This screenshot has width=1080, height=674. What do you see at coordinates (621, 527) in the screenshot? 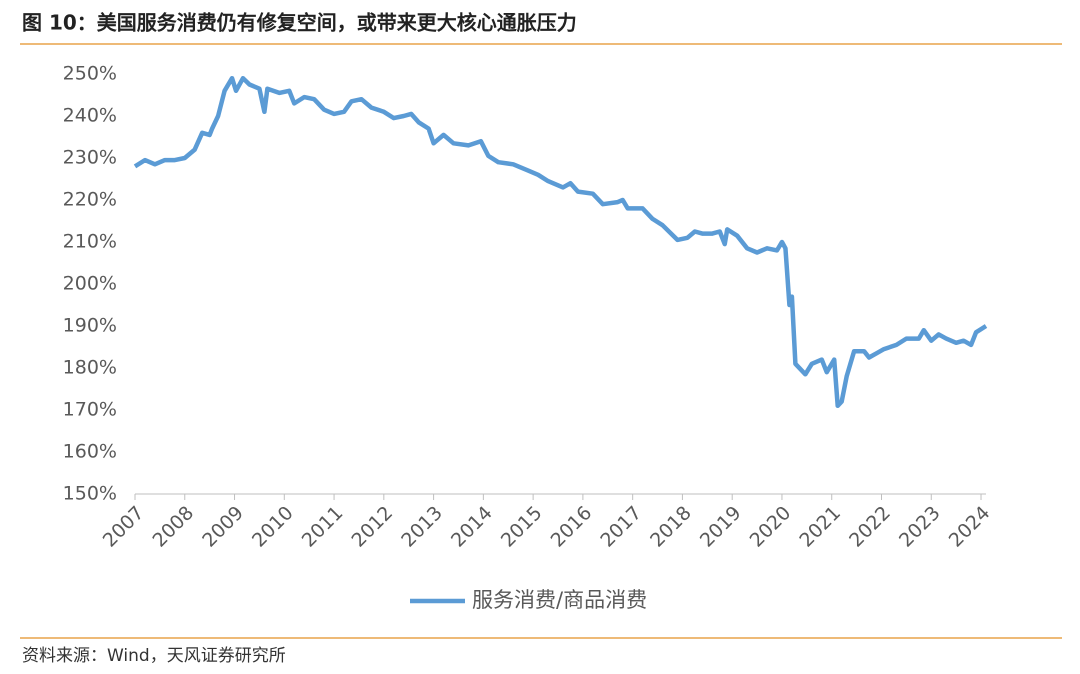
I see `x-tick-label: 2017` at bounding box center [621, 527].